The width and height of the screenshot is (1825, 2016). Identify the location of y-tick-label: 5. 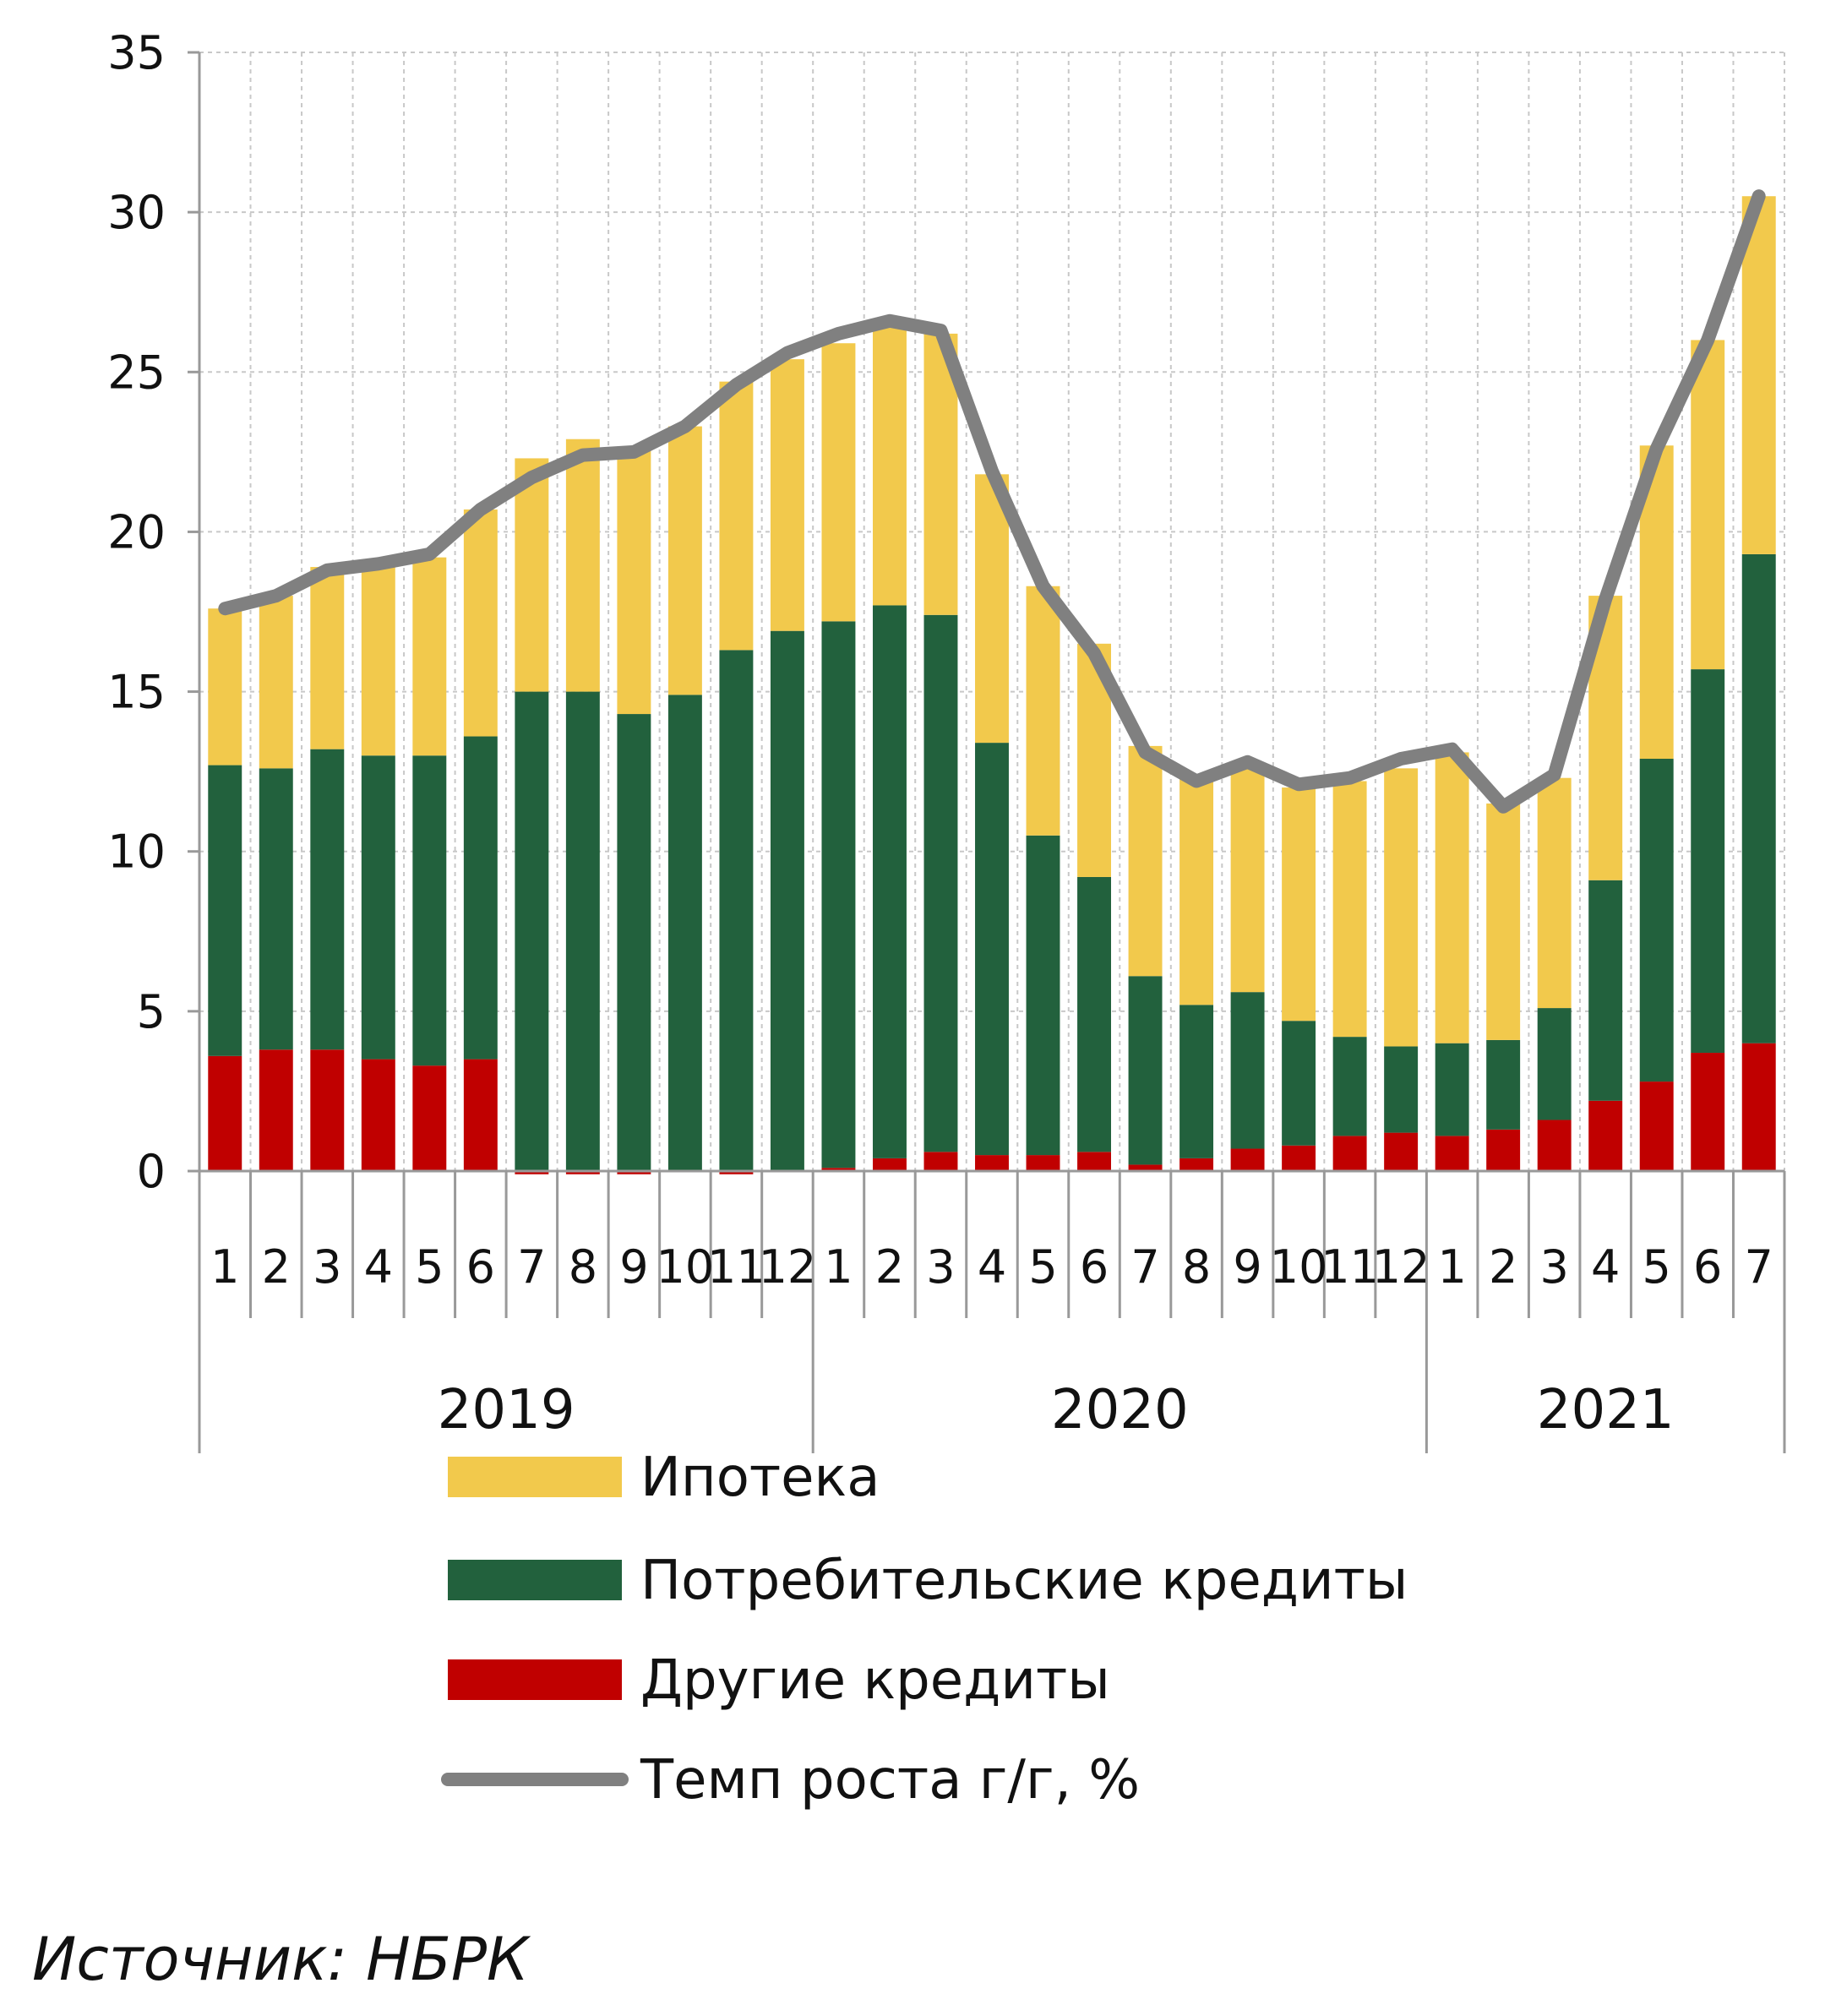
(152, 1011).